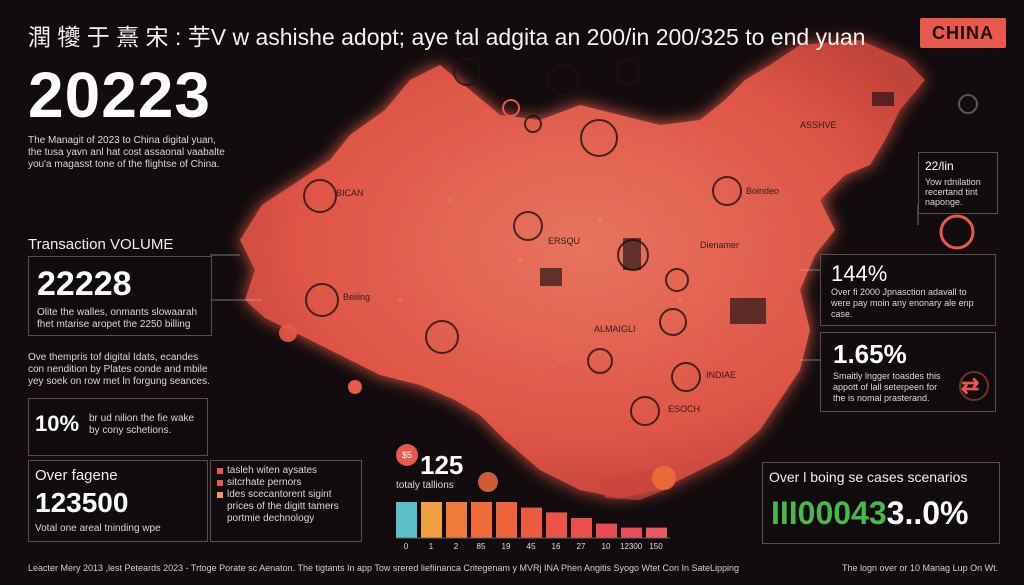 The height and width of the screenshot is (585, 1024). Describe the element at coordinates (456, 546) in the screenshot. I see `bar-tick-label: 2` at that location.